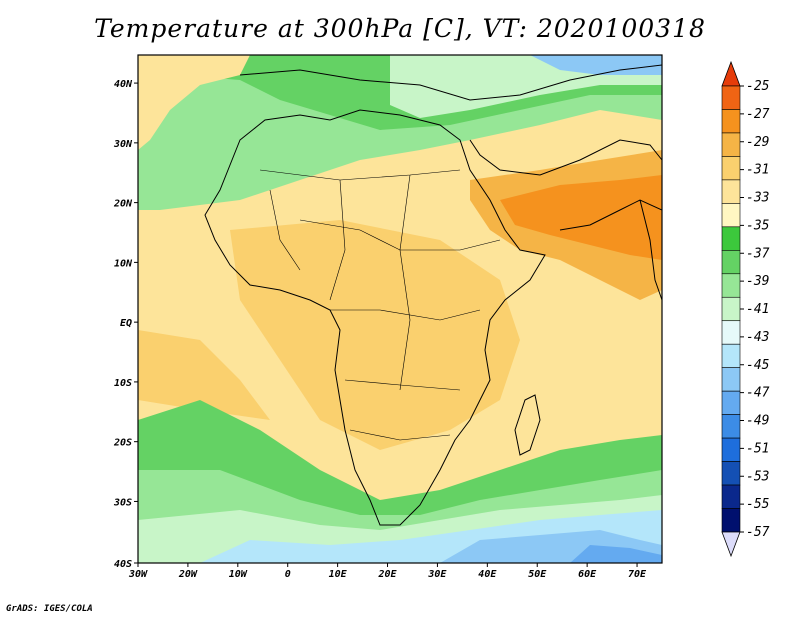 The height and width of the screenshot is (618, 800). Describe the element at coordinates (758, 114) in the screenshot. I see `colorbar-label: -27` at that location.